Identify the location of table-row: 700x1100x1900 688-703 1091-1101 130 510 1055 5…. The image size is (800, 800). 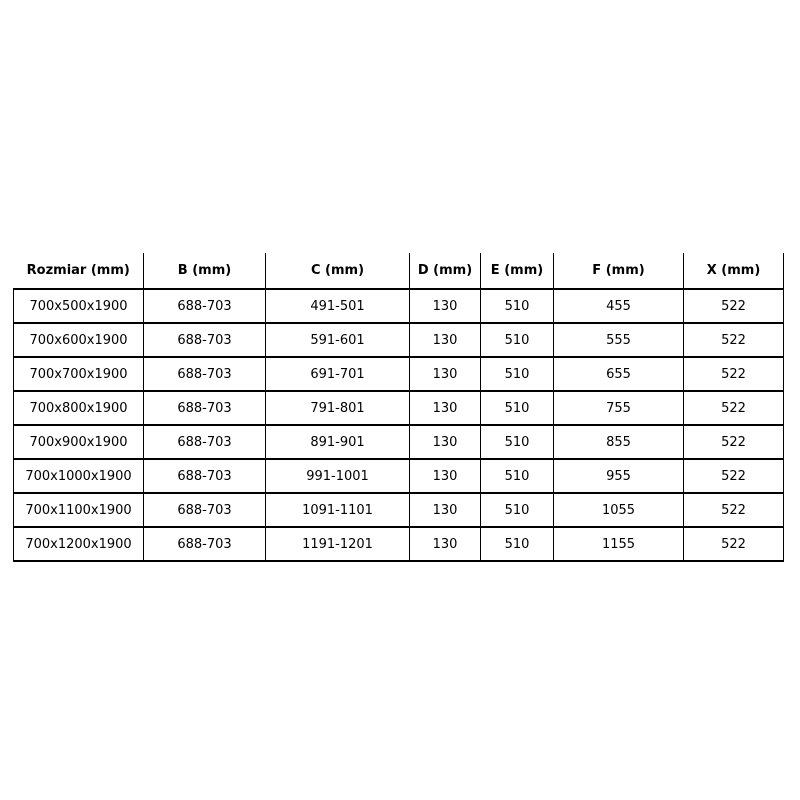
(398, 510).